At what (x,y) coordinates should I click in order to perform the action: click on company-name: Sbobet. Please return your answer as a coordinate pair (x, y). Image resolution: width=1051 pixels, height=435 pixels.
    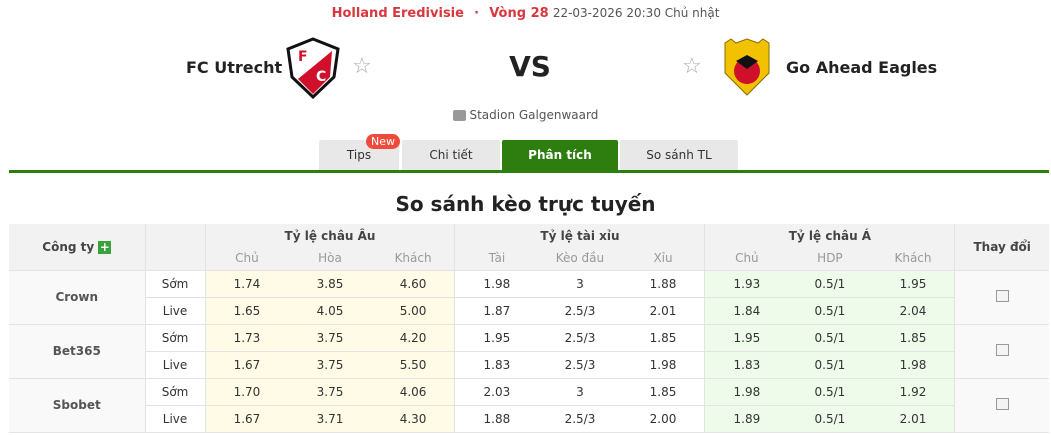
    Looking at the image, I should click on (77, 405).